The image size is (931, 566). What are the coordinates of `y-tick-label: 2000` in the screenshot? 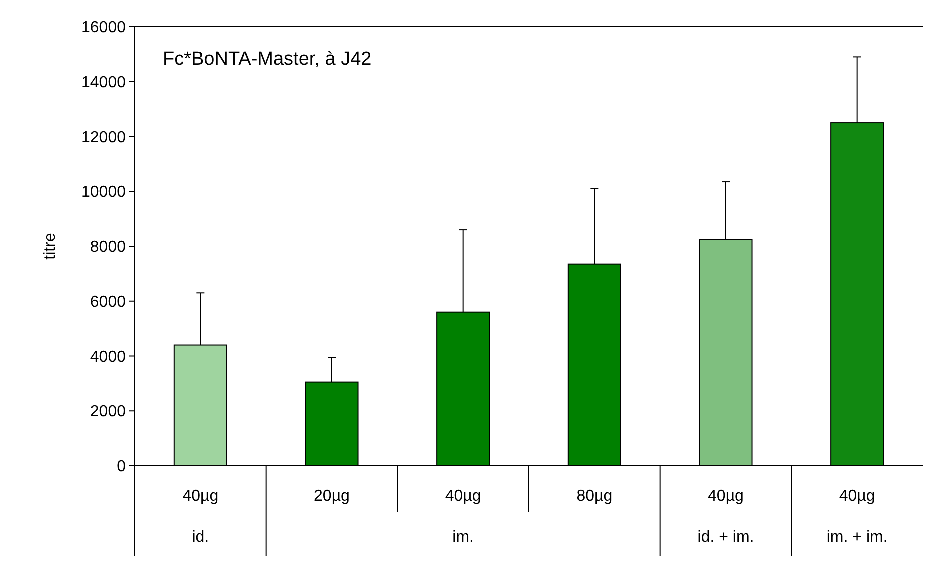 It's located at (108, 412).